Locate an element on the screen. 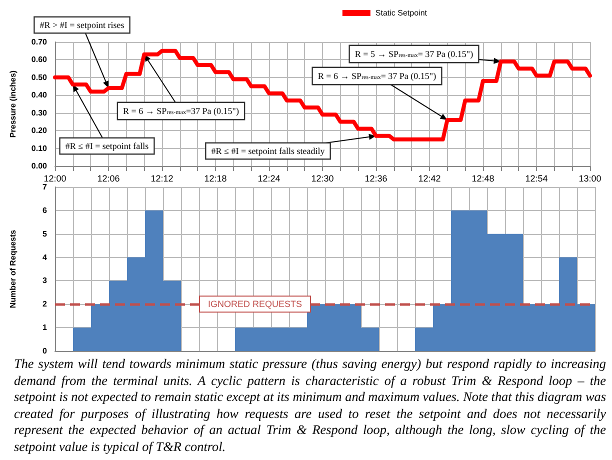 The image size is (612, 460). y-tick-label: 6 is located at coordinates (45, 210).